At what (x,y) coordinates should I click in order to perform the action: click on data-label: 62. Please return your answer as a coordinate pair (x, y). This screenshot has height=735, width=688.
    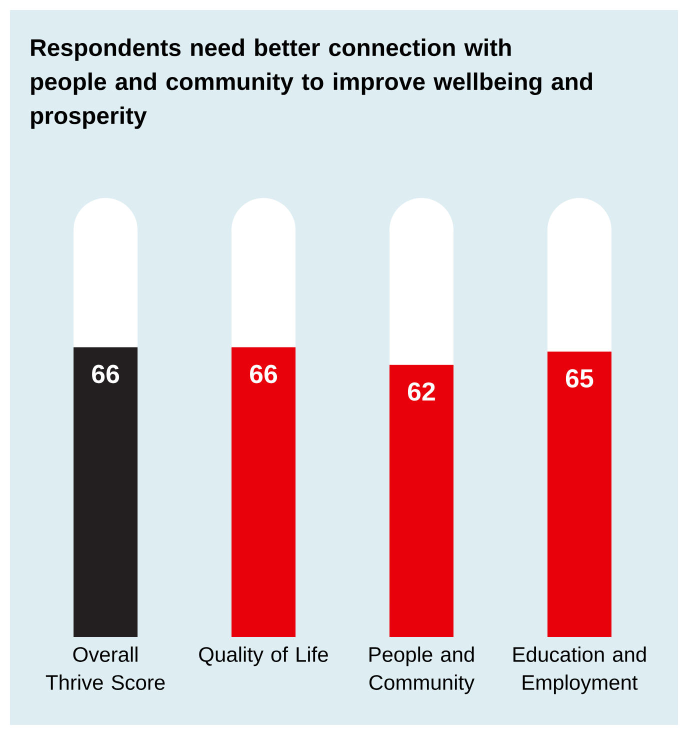
    Looking at the image, I should click on (421, 391).